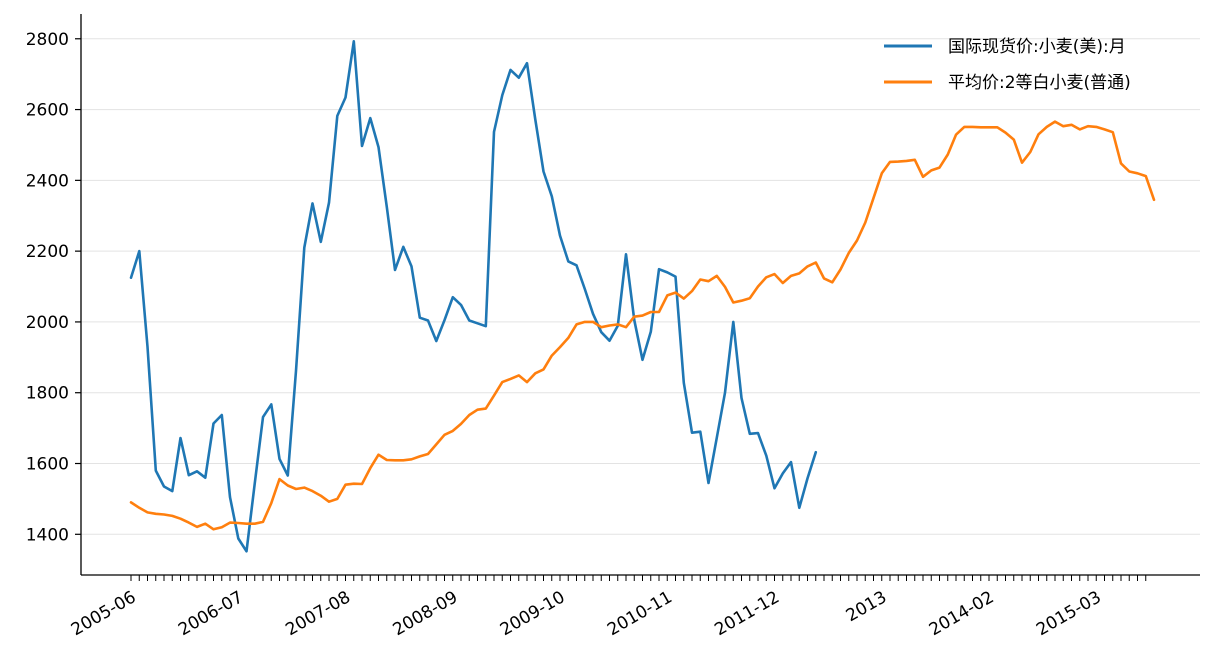  I want to click on x-tick-label: 2007-08, so click(318, 613).